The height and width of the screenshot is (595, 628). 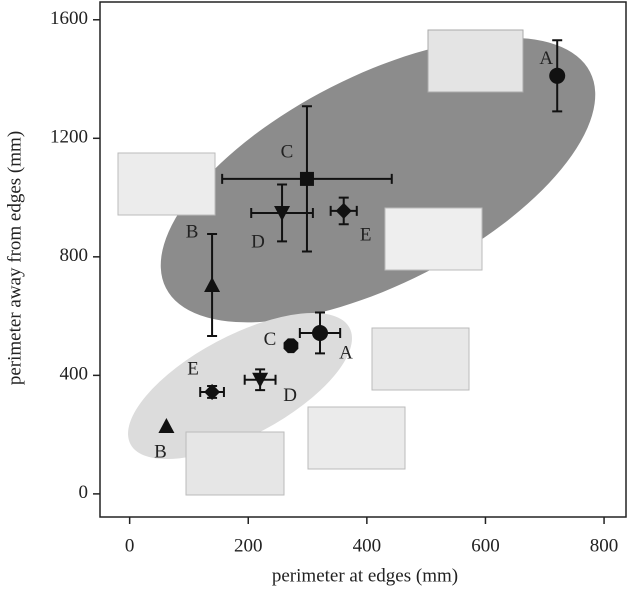 I want to click on x-tick-label: 800, so click(x=604, y=545).